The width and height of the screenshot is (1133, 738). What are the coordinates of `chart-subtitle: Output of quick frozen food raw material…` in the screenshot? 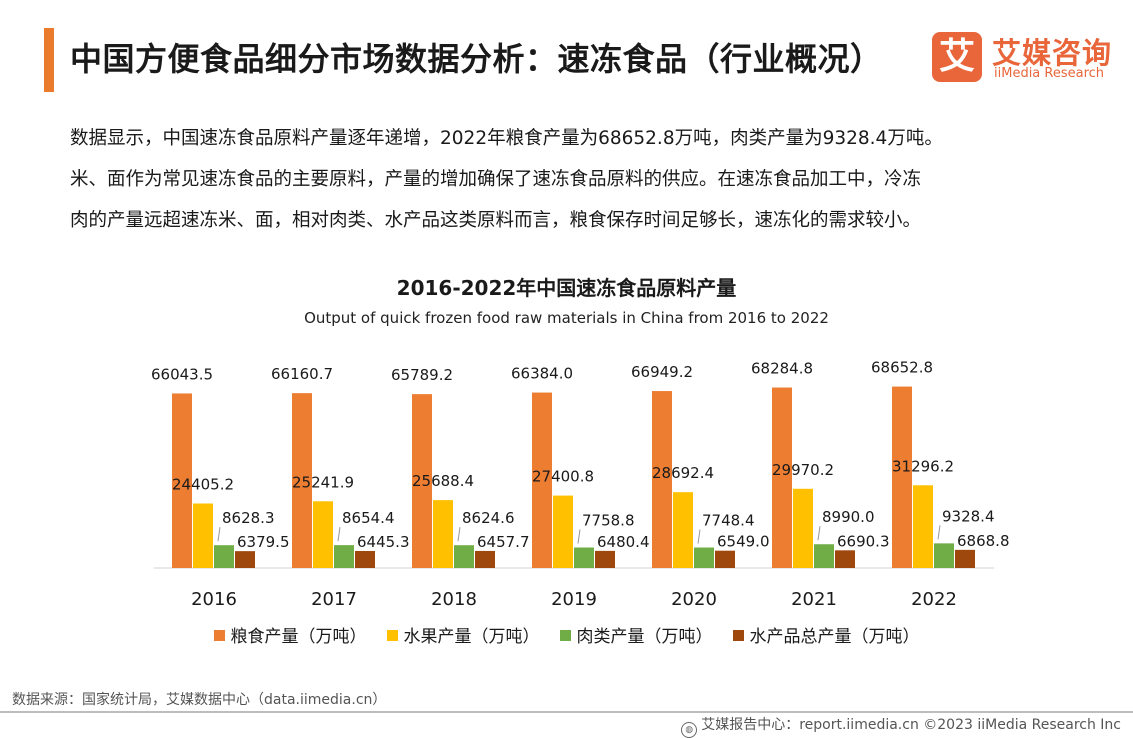 It's located at (566, 318).